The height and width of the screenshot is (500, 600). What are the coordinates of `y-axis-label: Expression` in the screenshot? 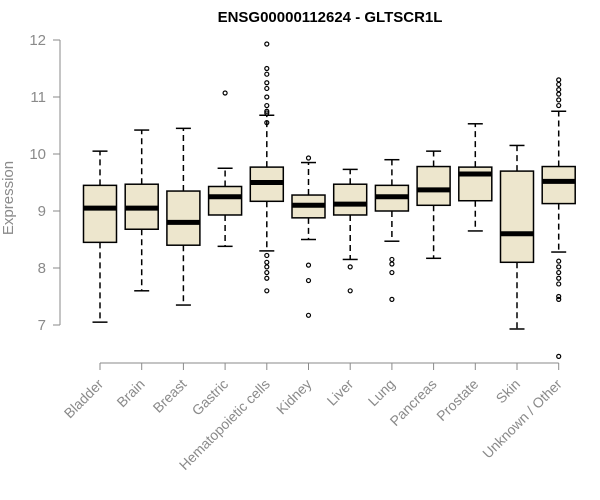 It's located at (8, 198).